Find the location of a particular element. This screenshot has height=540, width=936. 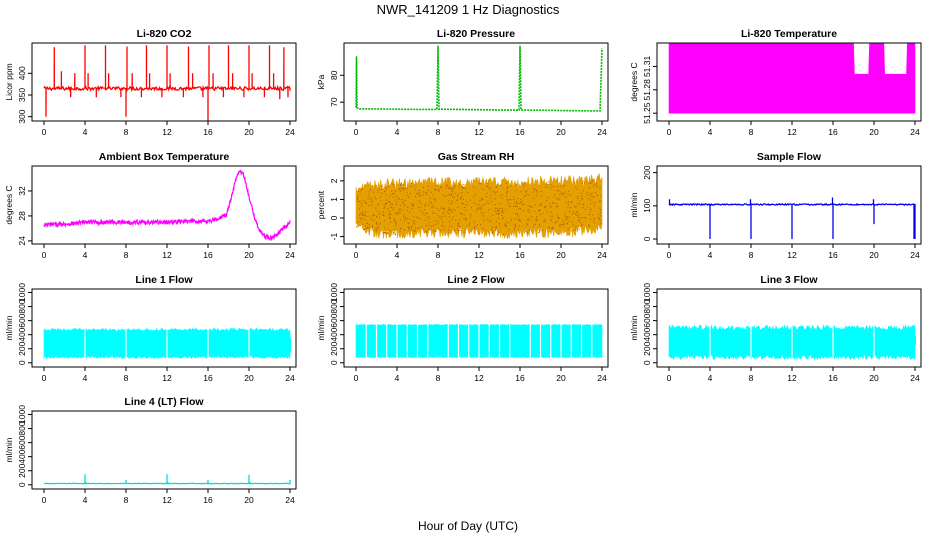

y-tick-label: 1000 is located at coordinates (22, 414).